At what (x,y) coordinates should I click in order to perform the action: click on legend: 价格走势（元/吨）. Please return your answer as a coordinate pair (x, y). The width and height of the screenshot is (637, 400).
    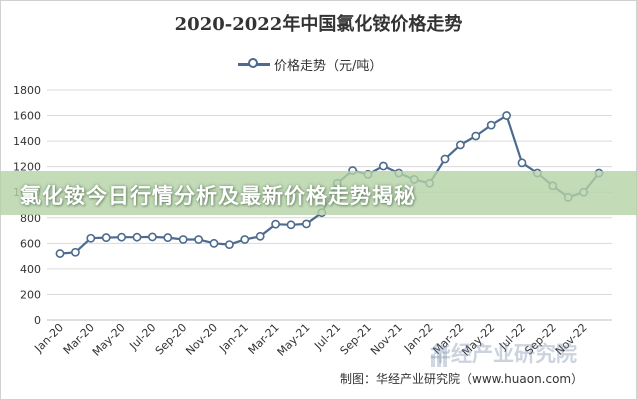
    Looking at the image, I should click on (310, 64).